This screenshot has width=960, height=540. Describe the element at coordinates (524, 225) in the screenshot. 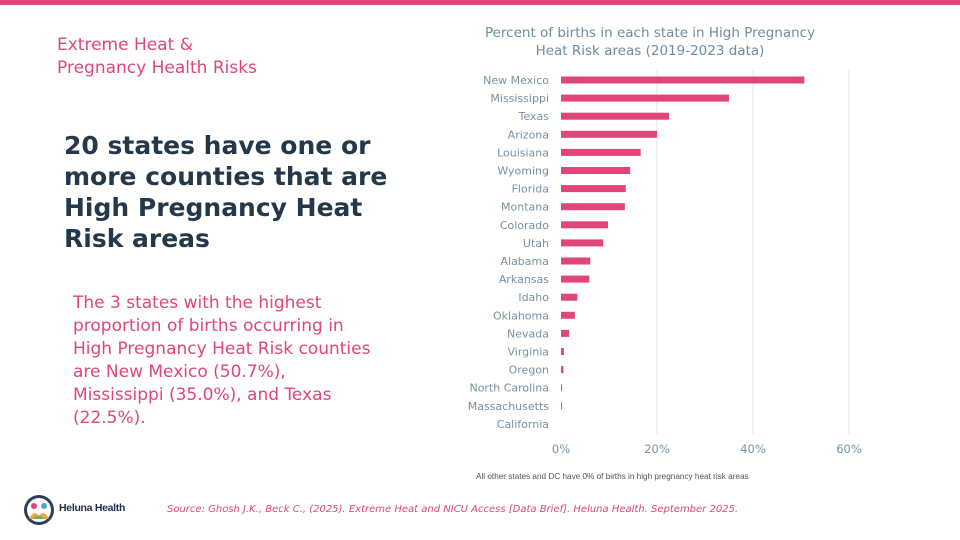

I see `category-label: Colorado` at that location.